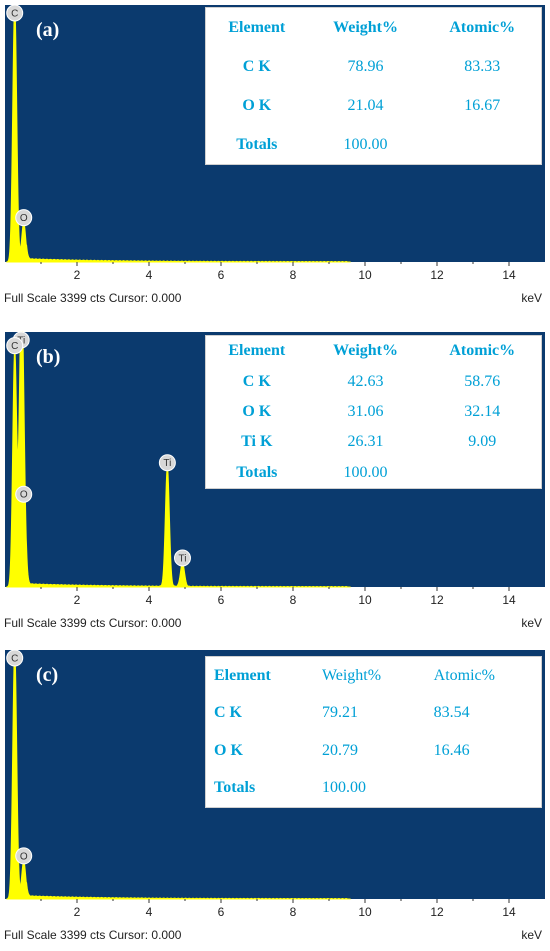 Image resolution: width=550 pixels, height=951 pixels. Describe the element at coordinates (339, 713) in the screenshot. I see `weight-cell: 79.21` at that location.